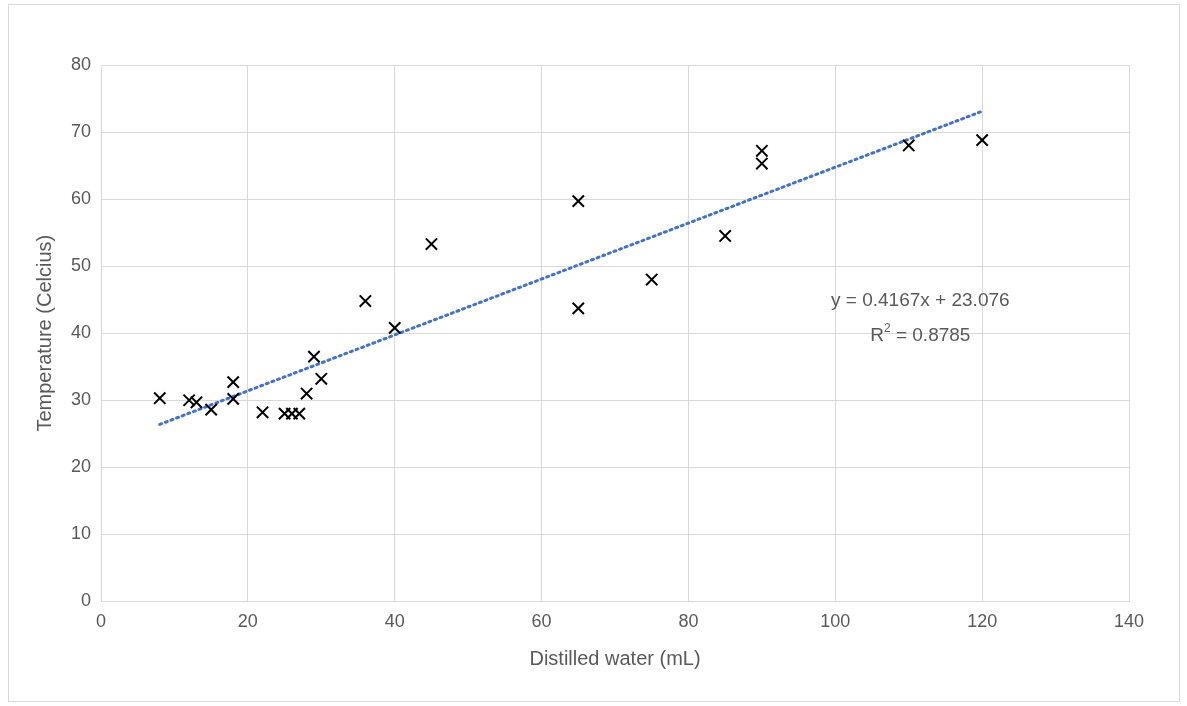 This screenshot has width=1187, height=706. Describe the element at coordinates (81, 198) in the screenshot. I see `y-tick-label: 60` at that location.